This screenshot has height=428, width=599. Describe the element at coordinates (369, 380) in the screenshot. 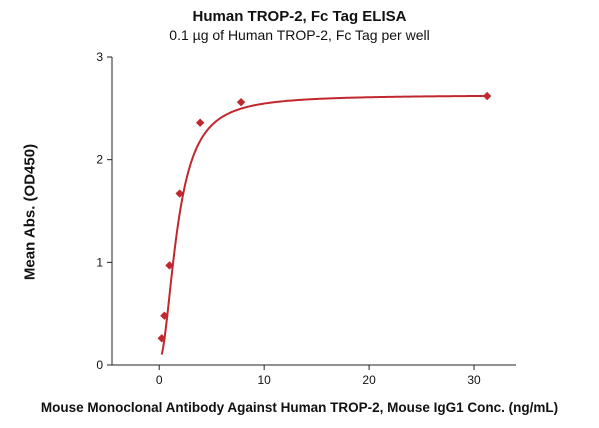

I see `x-tick-label: 20` at that location.